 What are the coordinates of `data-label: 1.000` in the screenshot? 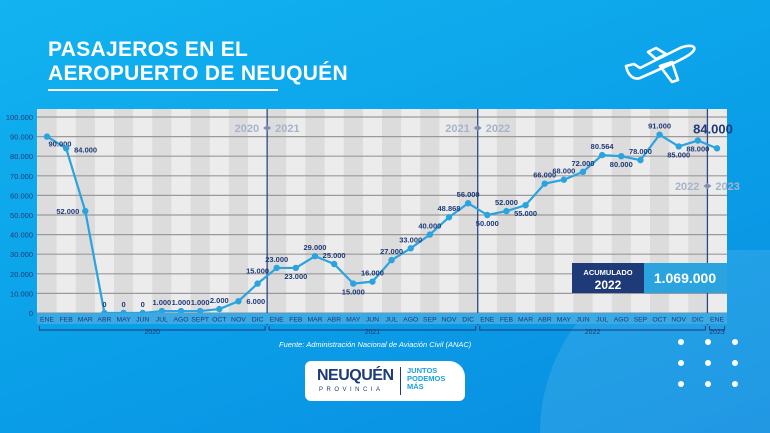 It's located at (161, 302).